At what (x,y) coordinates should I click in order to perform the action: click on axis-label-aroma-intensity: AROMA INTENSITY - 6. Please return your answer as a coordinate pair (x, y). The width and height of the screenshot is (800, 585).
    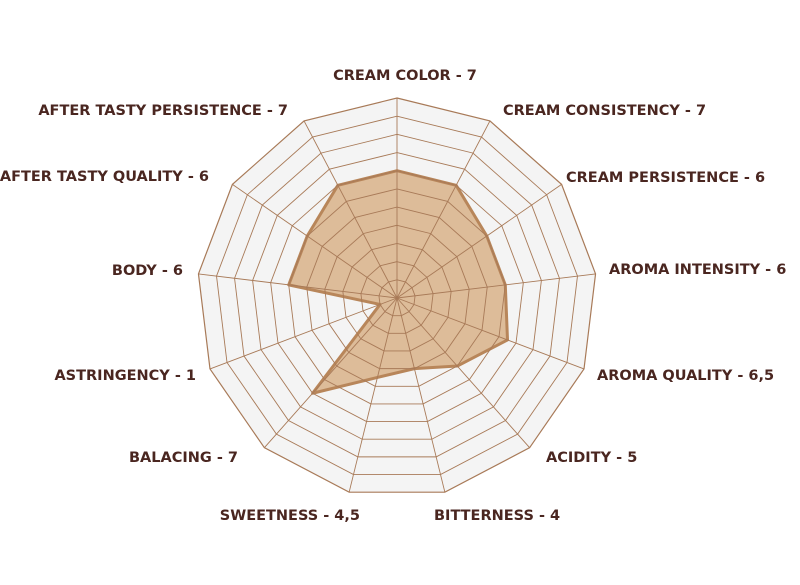
    Looking at the image, I should click on (697, 270).